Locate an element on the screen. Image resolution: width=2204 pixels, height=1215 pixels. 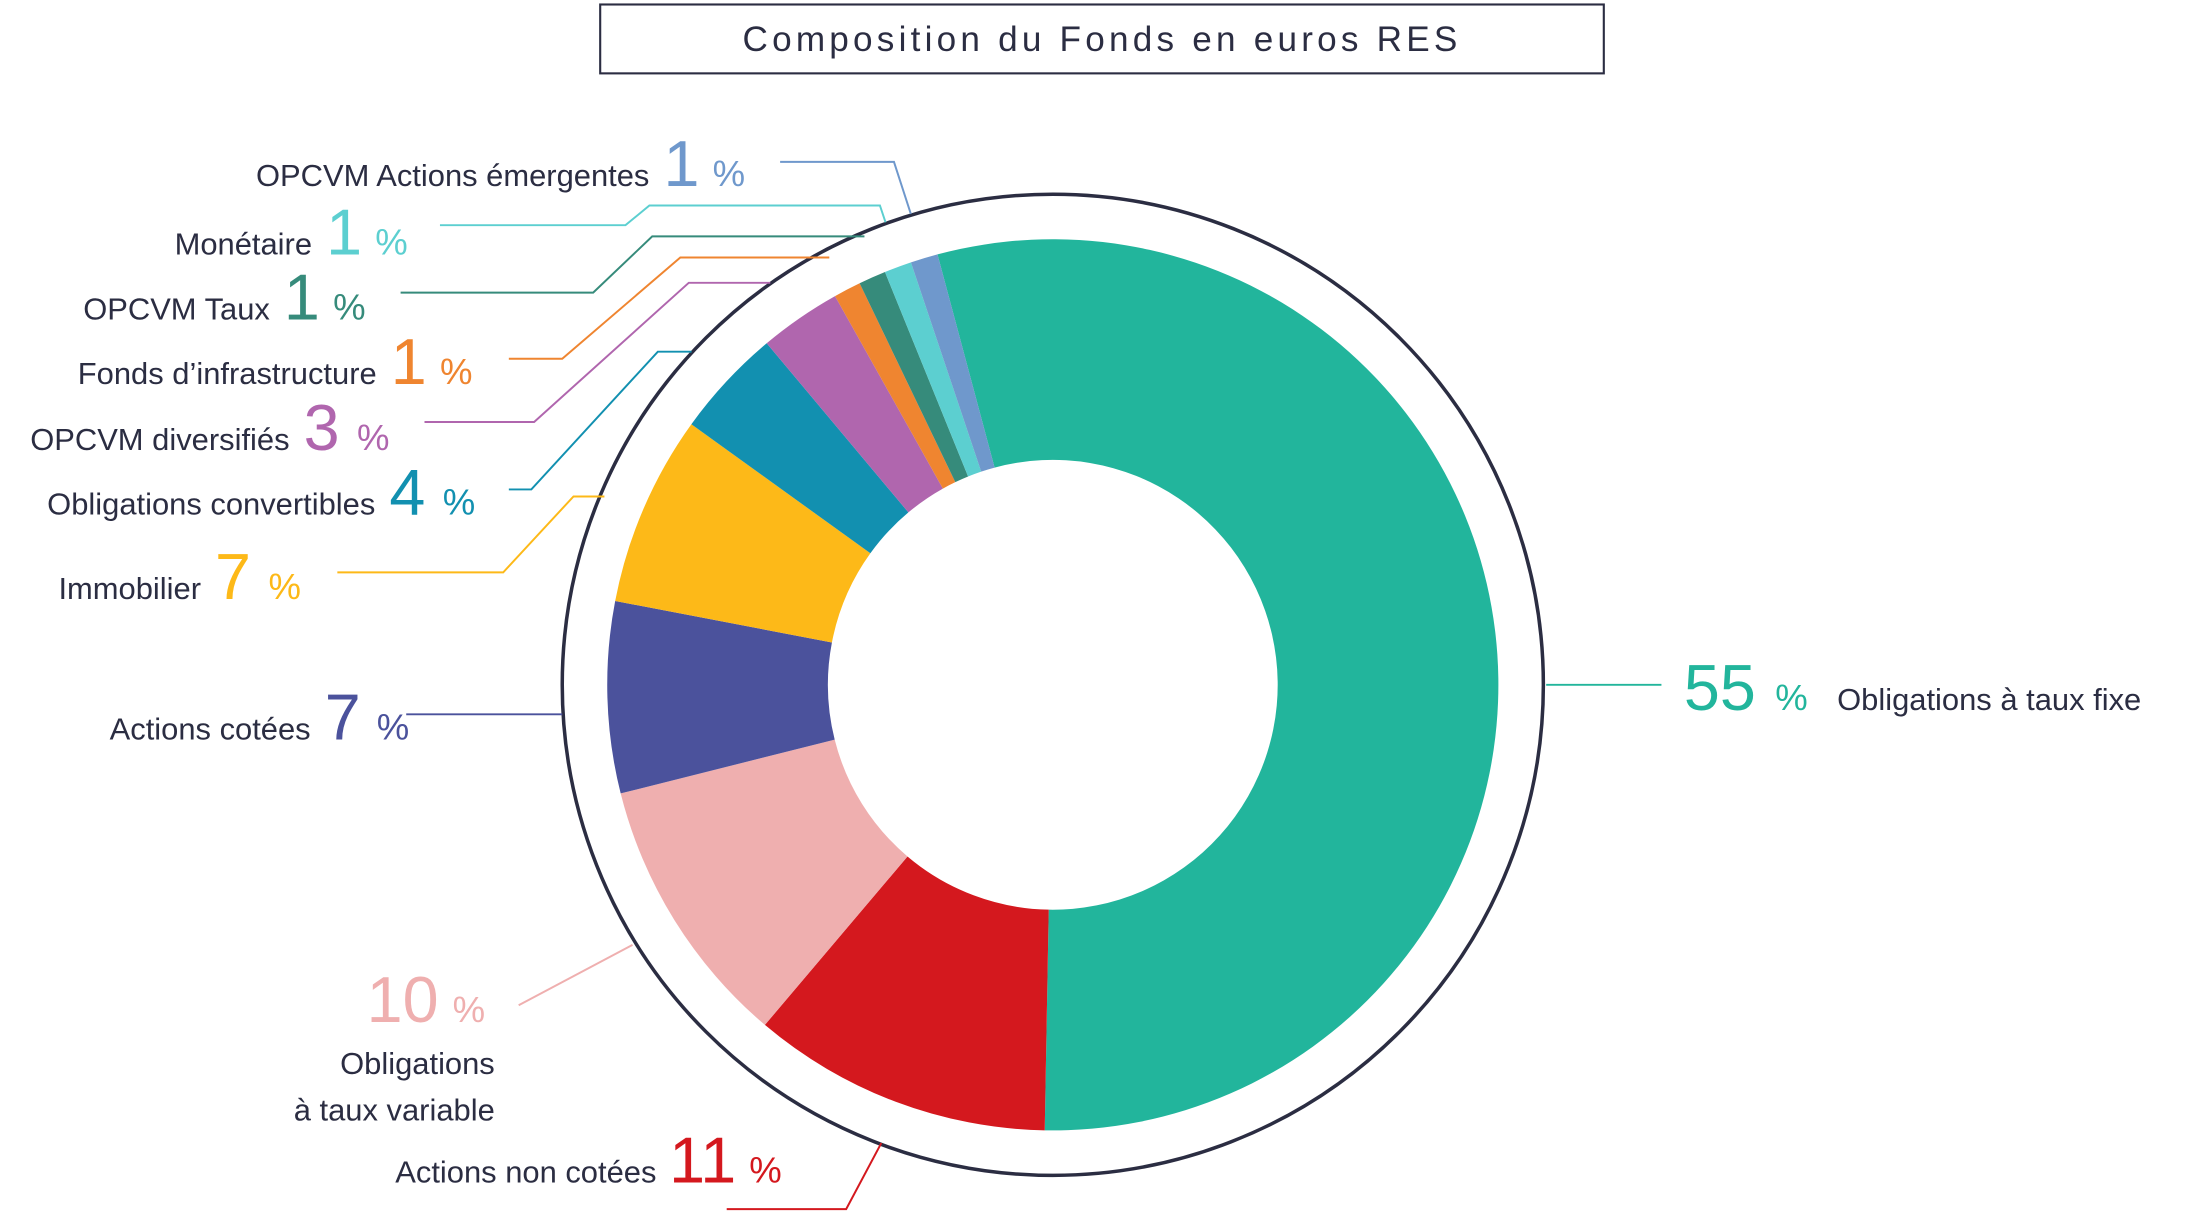
label-text: Immobilier is located at coordinates (129, 588).